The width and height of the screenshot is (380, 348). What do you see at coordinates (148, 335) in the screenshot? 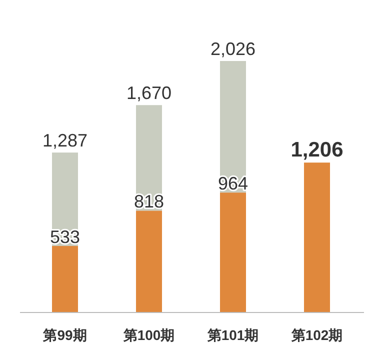
I see `x-tick-label: 第100期` at bounding box center [148, 335].